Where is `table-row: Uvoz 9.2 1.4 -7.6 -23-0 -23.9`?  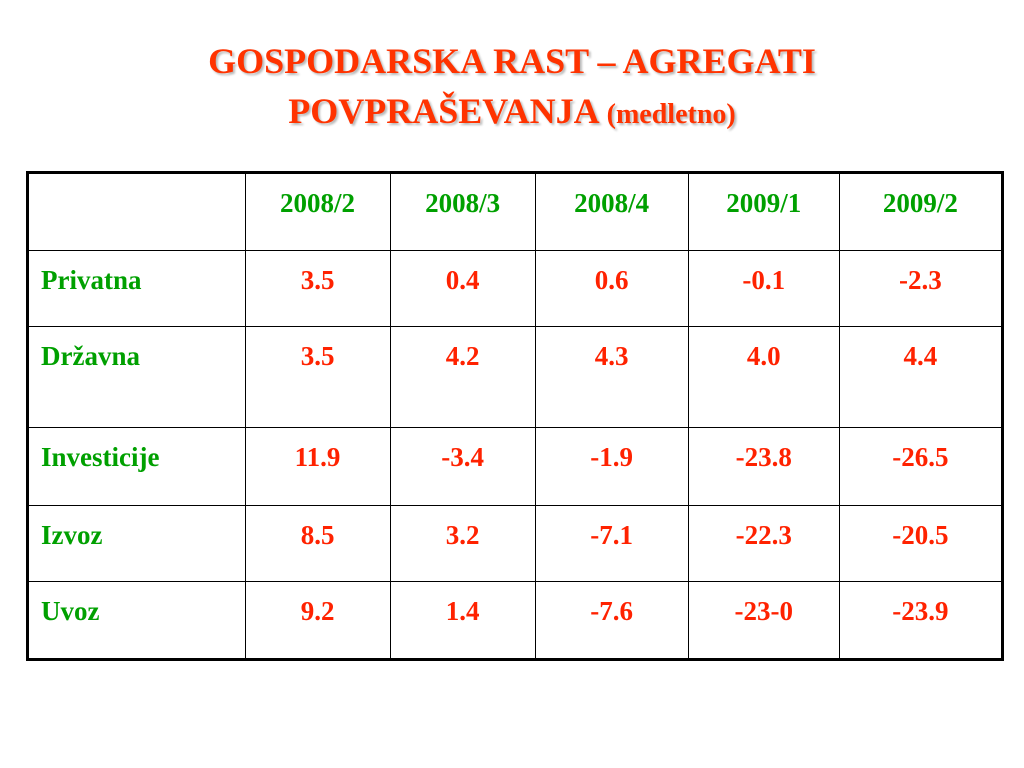
table-row: Uvoz 9.2 1.4 -7.6 -23-0 -23.9 is located at coordinates (515, 620).